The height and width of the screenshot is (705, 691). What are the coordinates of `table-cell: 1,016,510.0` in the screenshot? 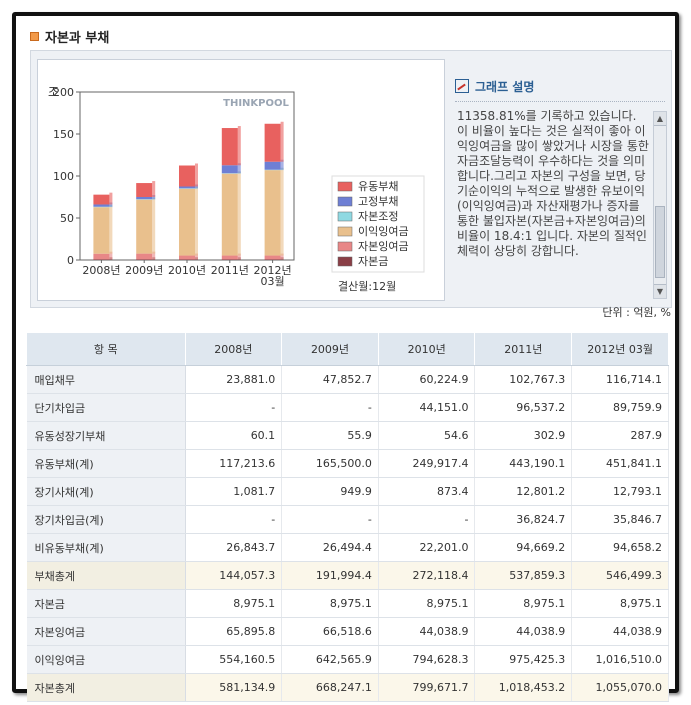 It's located at (620, 659).